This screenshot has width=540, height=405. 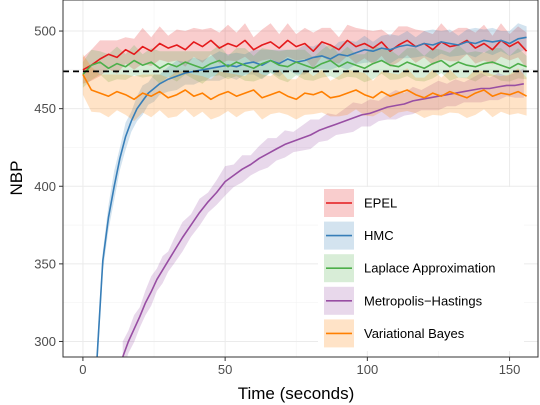 I want to click on y-tick-label: 350, so click(x=45, y=263).